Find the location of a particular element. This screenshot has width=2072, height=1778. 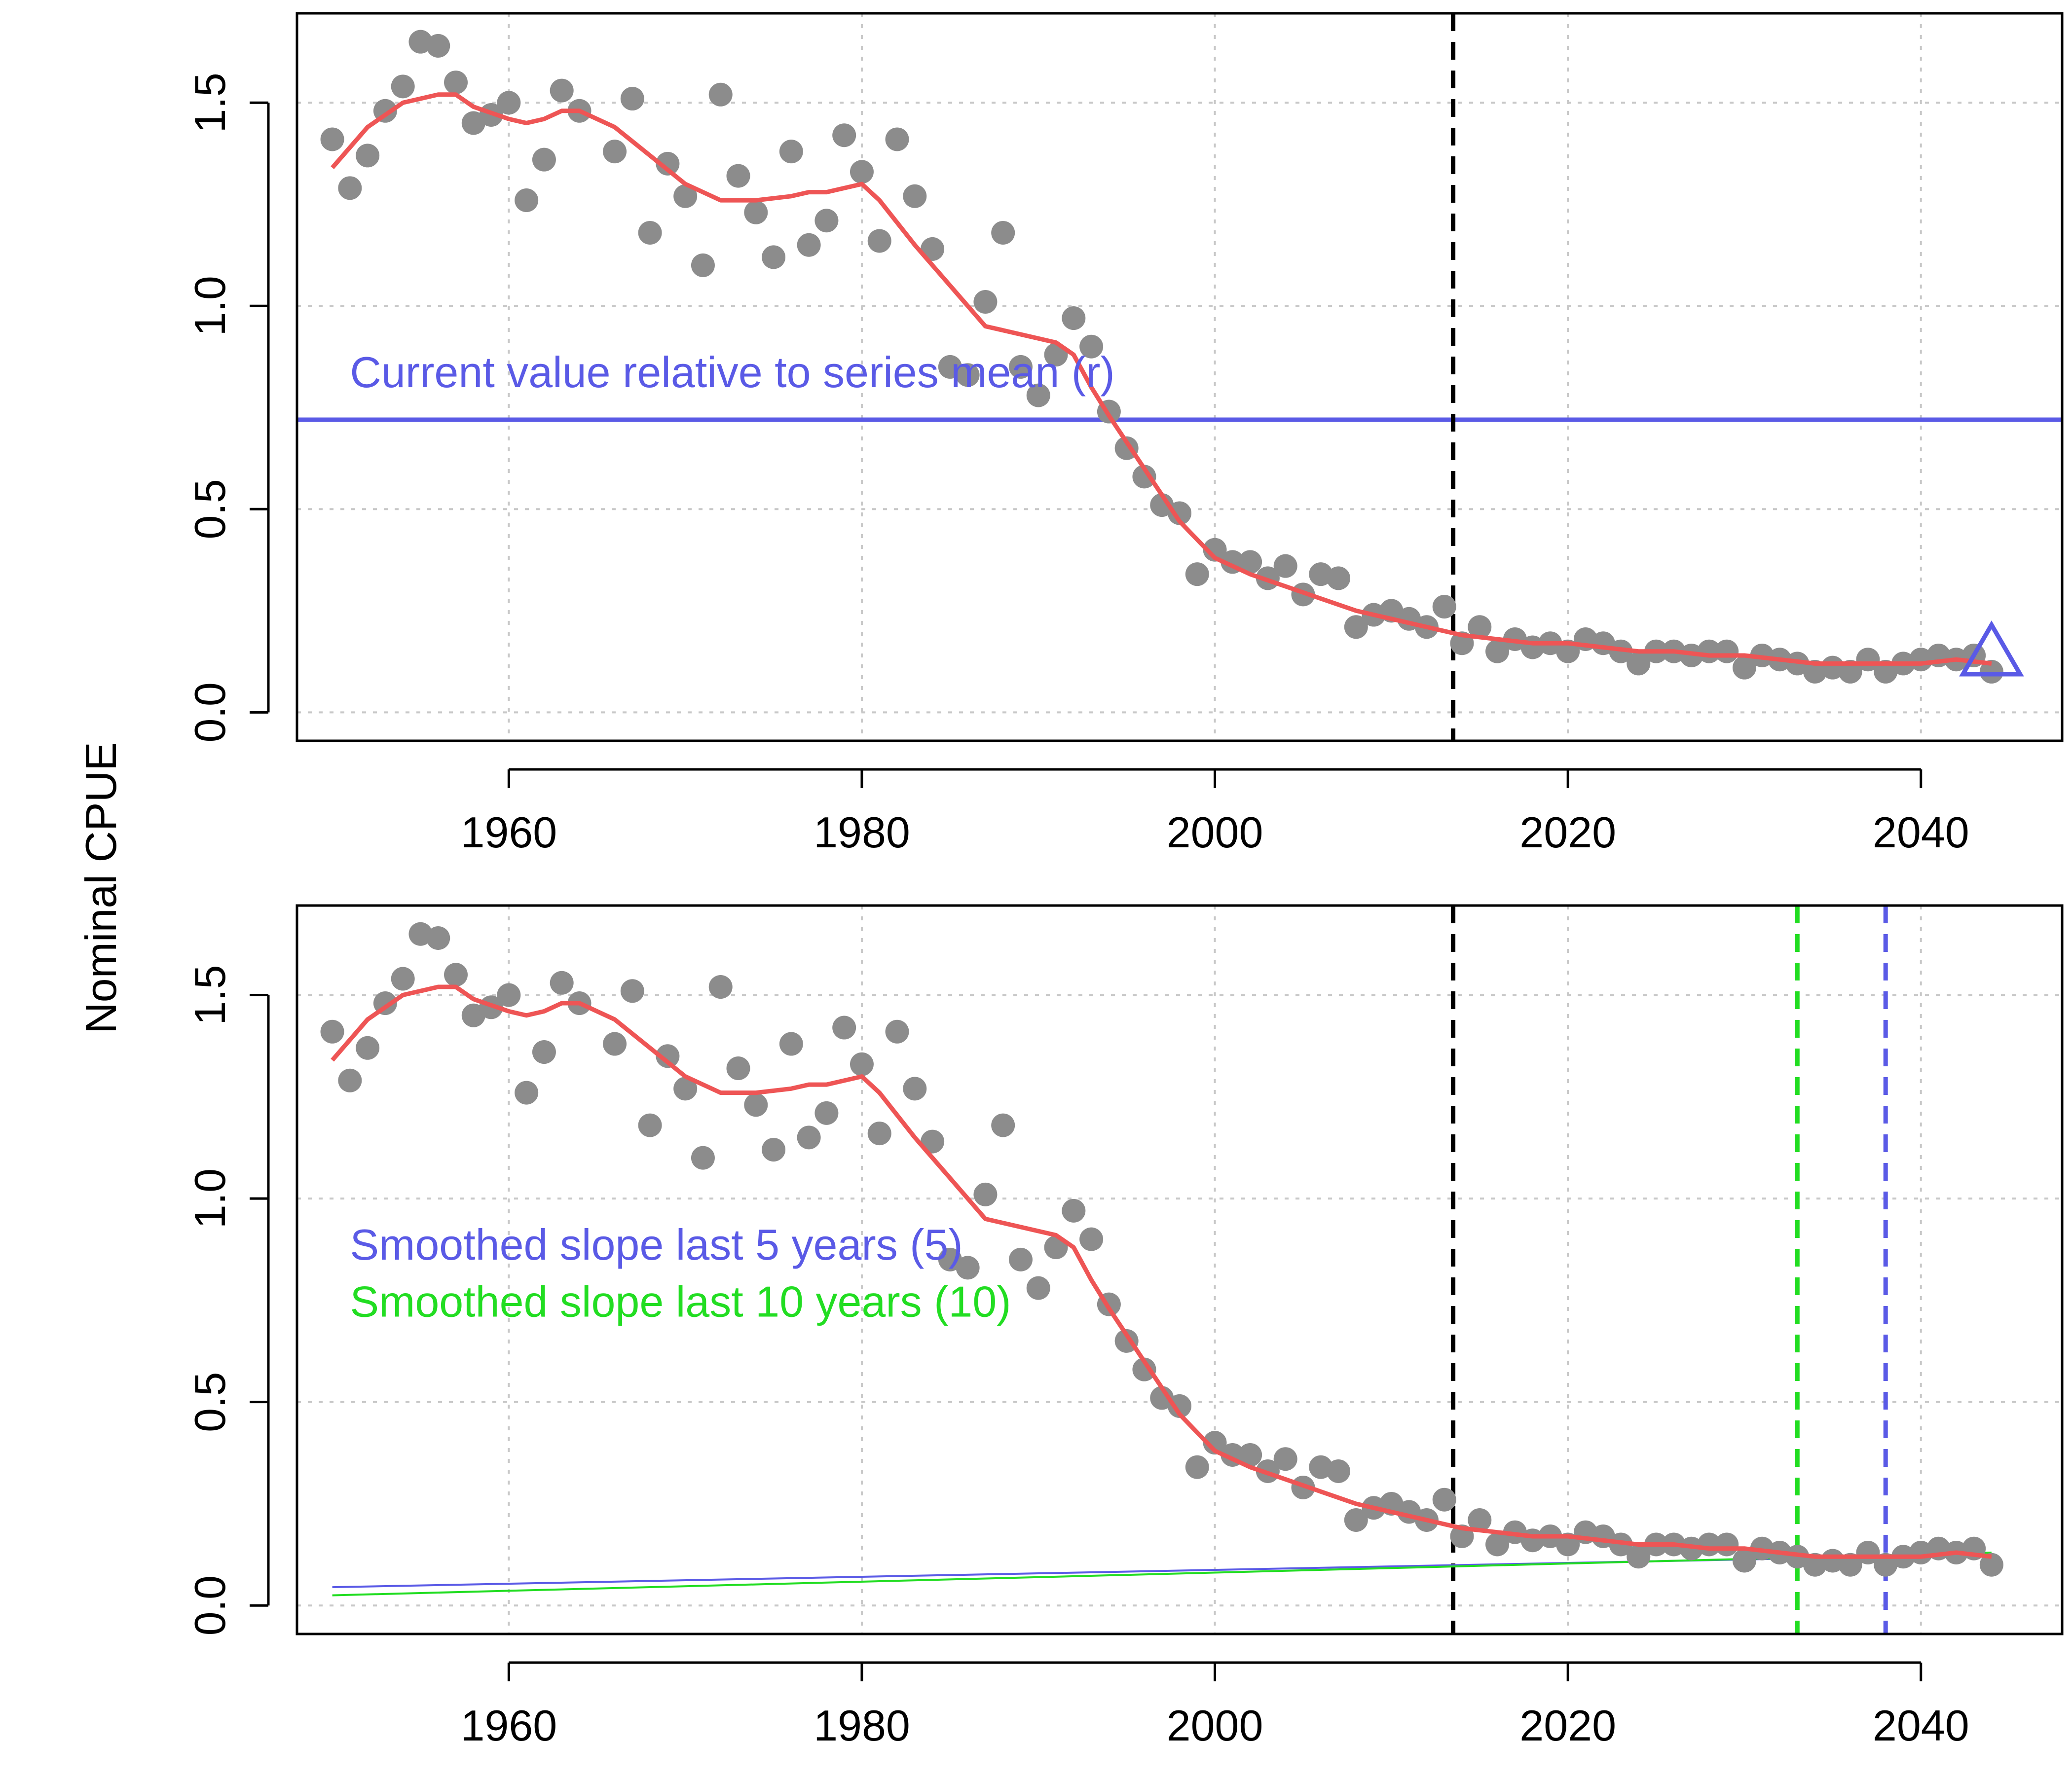

slope-line-10-years is located at coordinates (1162, 1574).